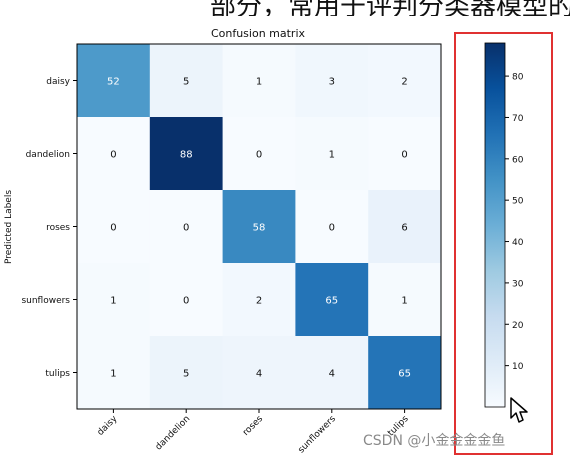  Describe the element at coordinates (58, 228) in the screenshot. I see `y-tick-label: roses` at that location.